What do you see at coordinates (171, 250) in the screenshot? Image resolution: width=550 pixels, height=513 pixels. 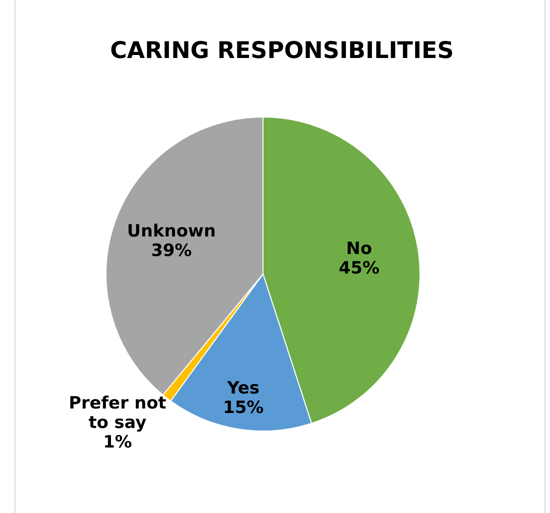 I see `data-label: 39%` at bounding box center [171, 250].